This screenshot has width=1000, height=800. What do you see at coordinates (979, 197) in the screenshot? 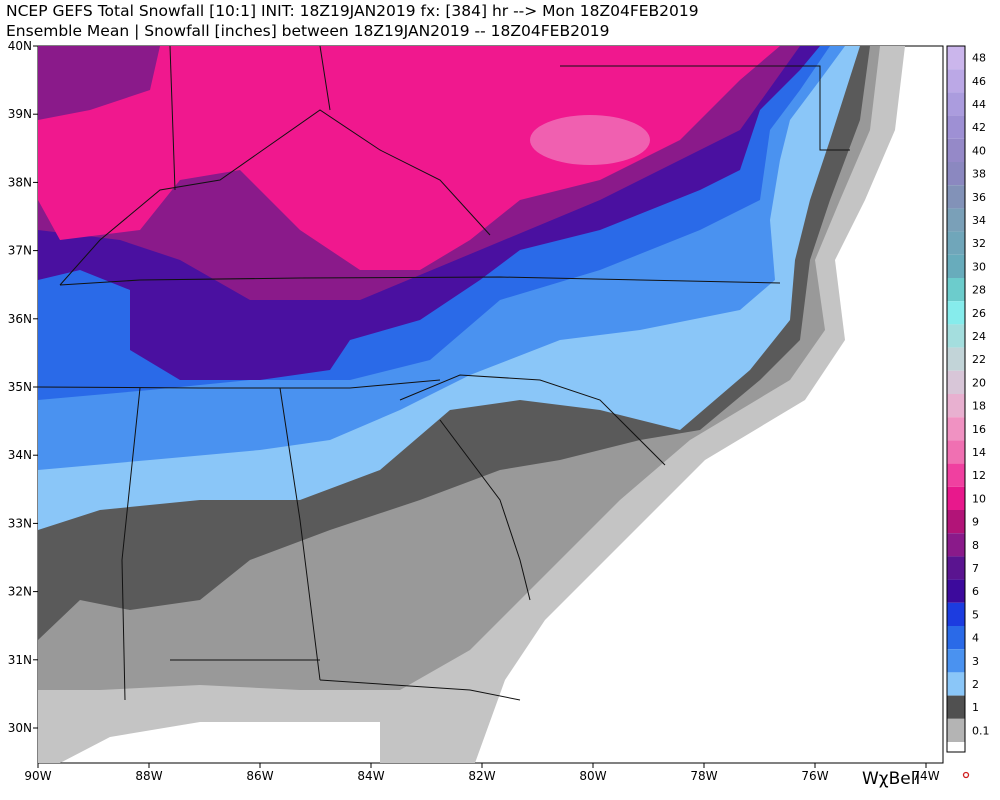
I see `colorbar-label: 36` at bounding box center [979, 197].